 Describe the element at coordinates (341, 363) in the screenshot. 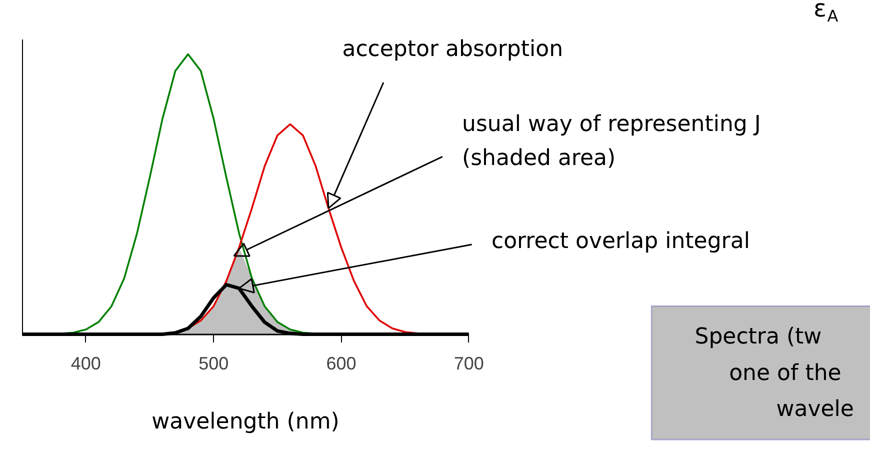

I see `x-tick-label: 600` at that location.